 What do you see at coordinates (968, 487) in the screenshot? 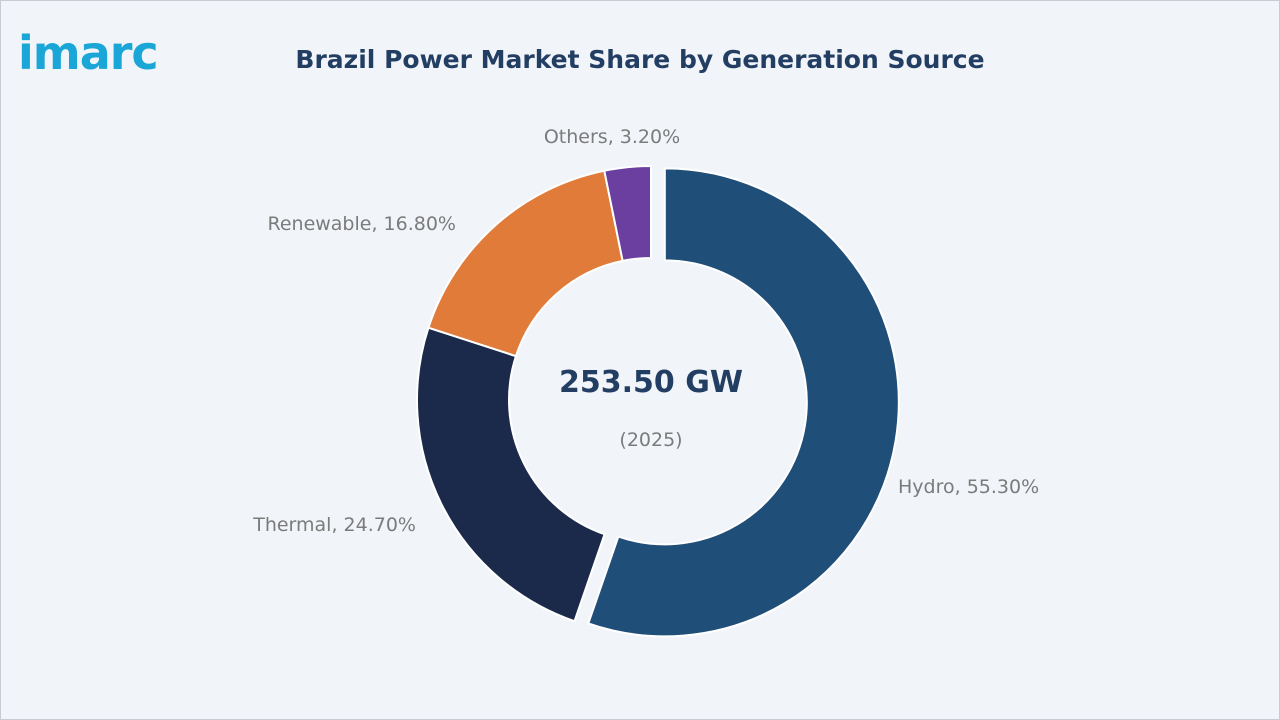
I see `slice-label-hydro: Hydro, 55.30%` at bounding box center [968, 487].